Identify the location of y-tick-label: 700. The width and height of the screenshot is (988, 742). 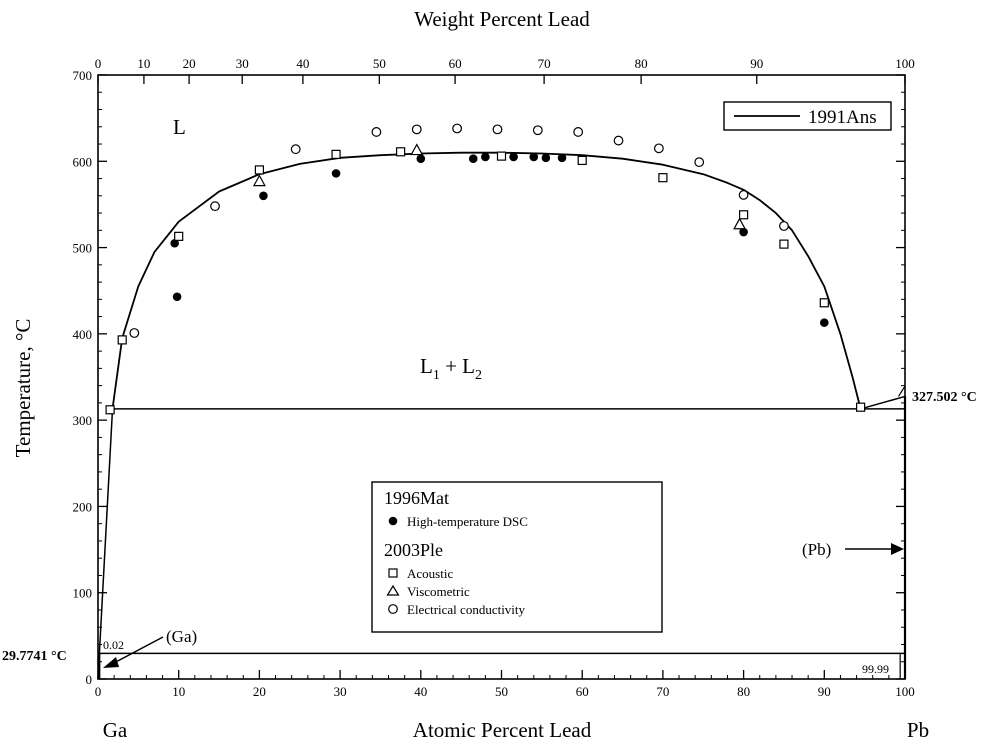
(83, 75).